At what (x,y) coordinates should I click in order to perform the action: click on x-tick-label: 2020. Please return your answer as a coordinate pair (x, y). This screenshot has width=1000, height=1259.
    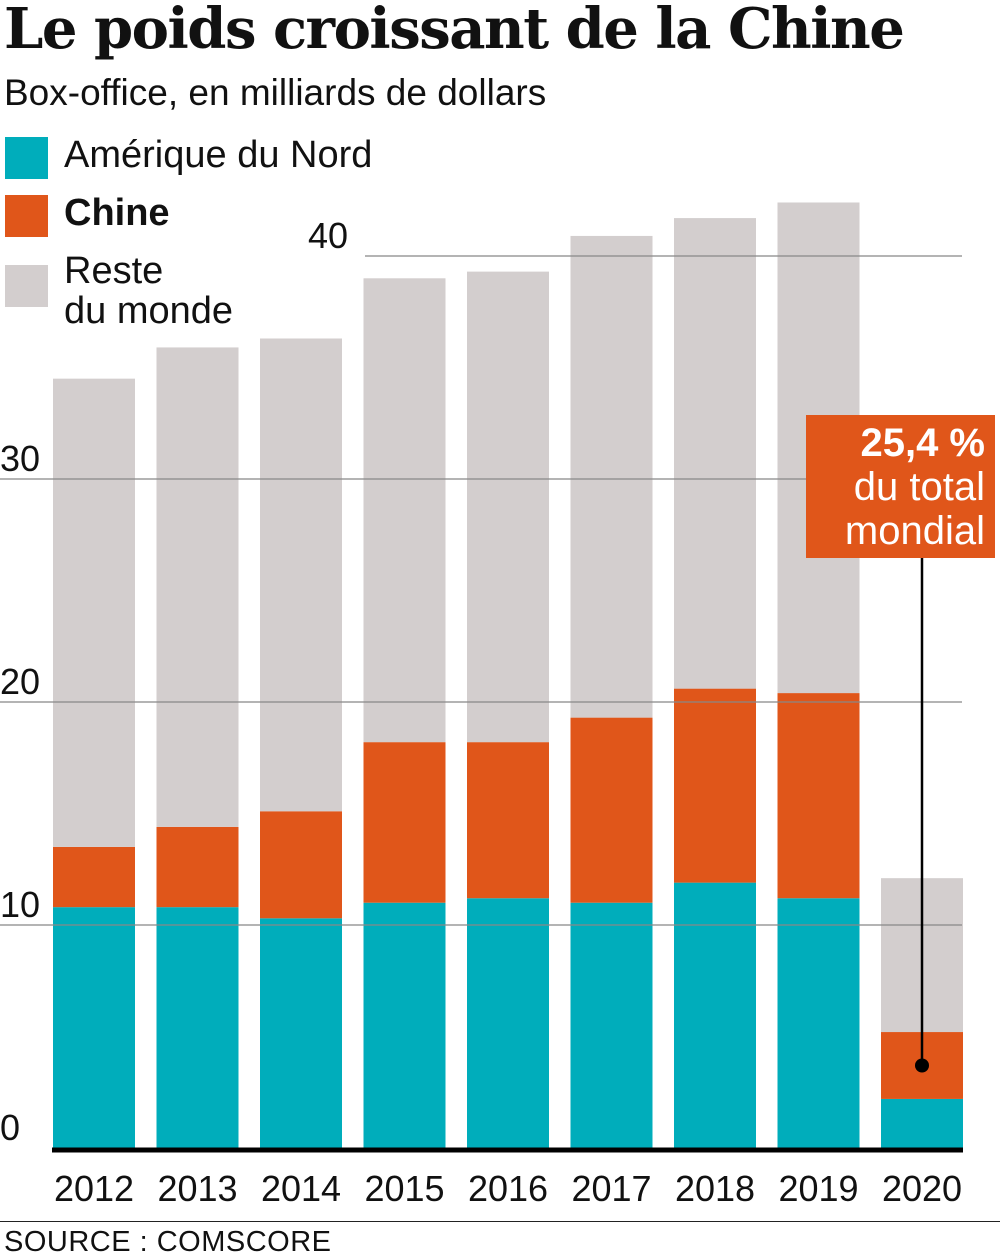
    Looking at the image, I should click on (922, 1188).